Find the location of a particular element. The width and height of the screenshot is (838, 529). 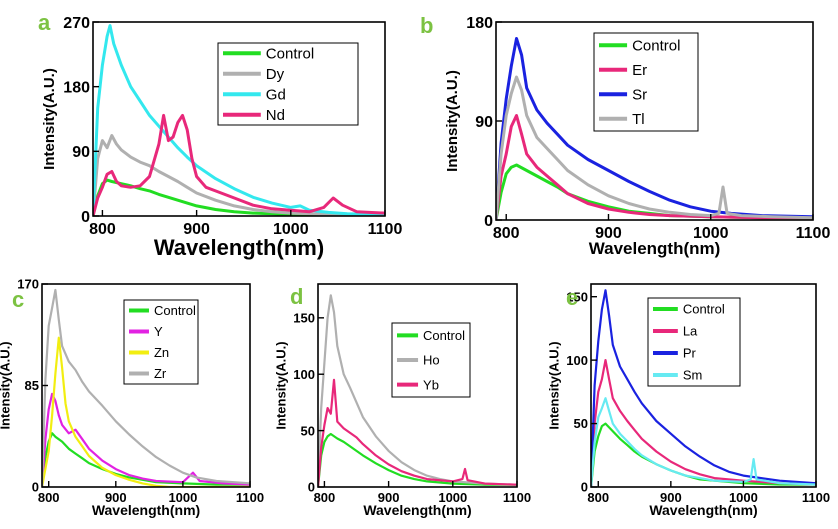

series-line-sr is located at coordinates (654, 128).